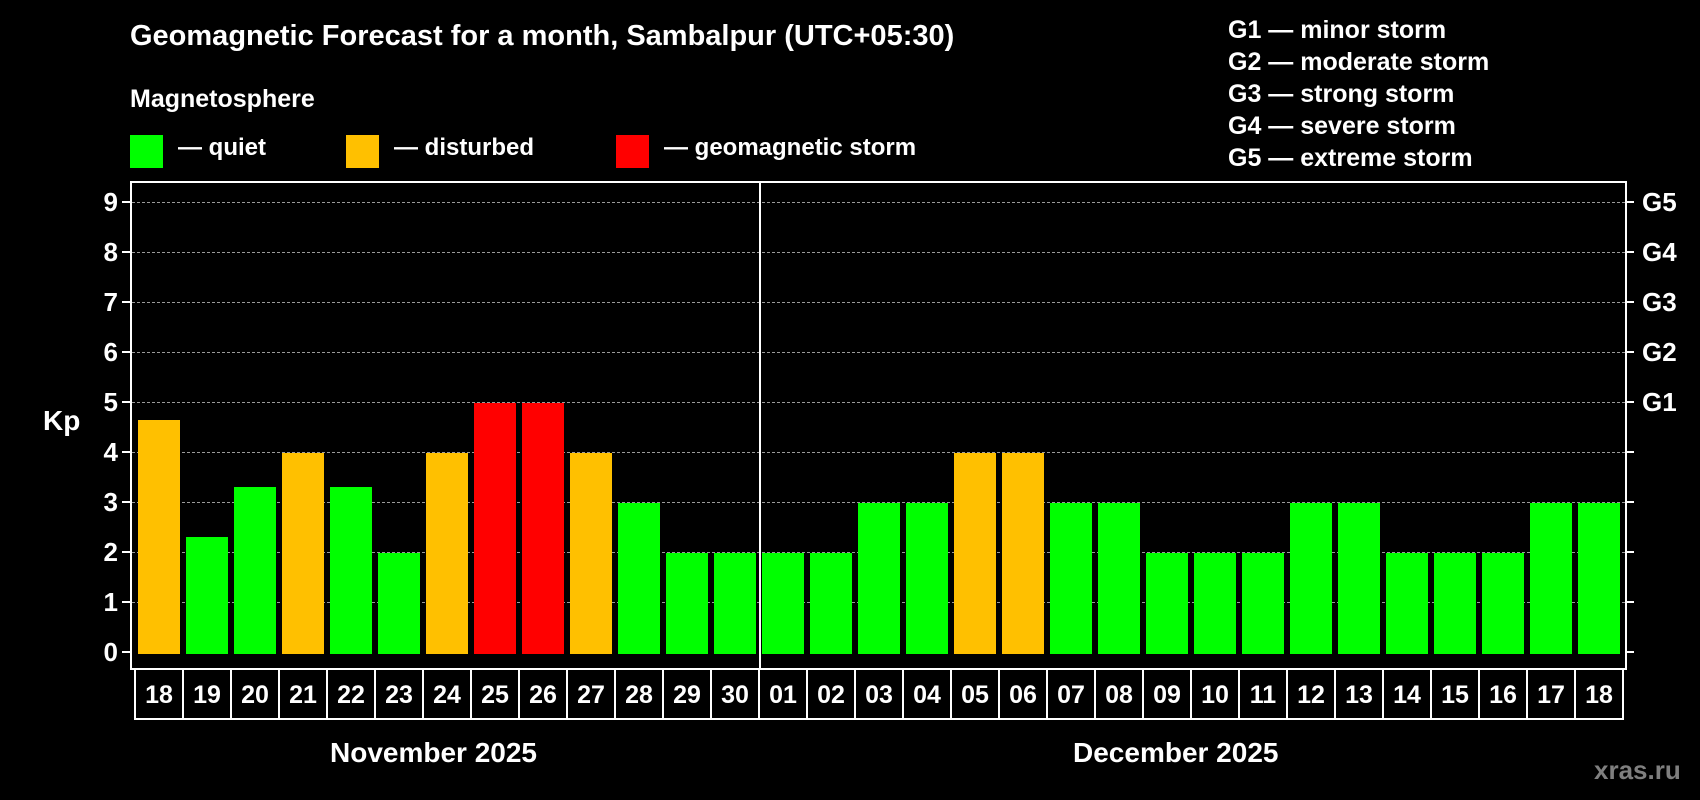 The image size is (1700, 800). What do you see at coordinates (110, 302) in the screenshot?
I see `y-tick-label: 7` at bounding box center [110, 302].